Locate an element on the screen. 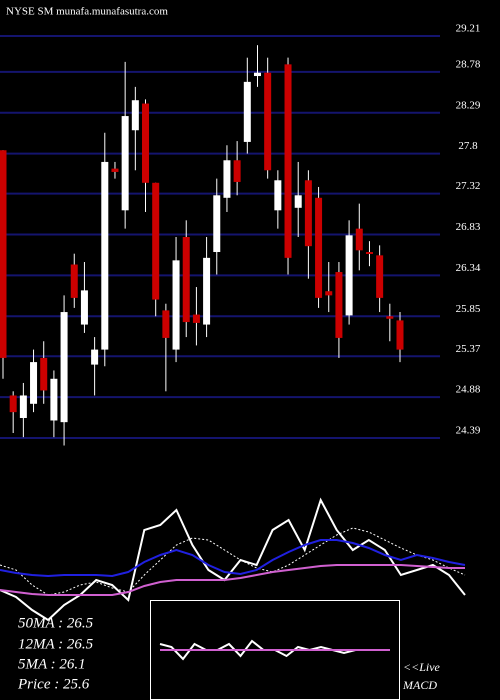  y-tick-label: 28.78 is located at coordinates (468, 64).